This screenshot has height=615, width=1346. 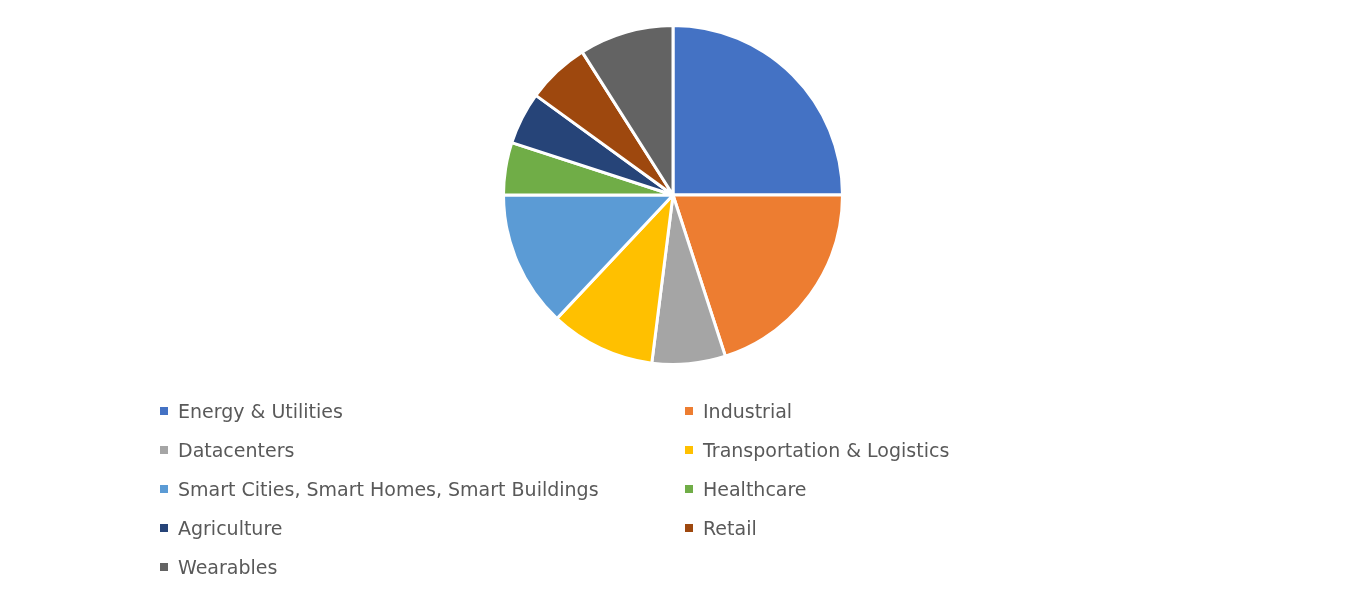 I want to click on legend-label: Datacenters, so click(x=236, y=450).